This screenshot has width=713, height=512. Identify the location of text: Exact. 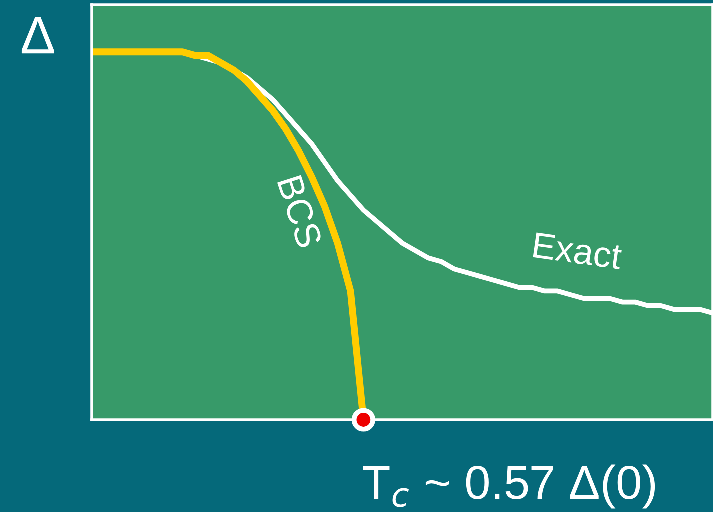
(578, 251).